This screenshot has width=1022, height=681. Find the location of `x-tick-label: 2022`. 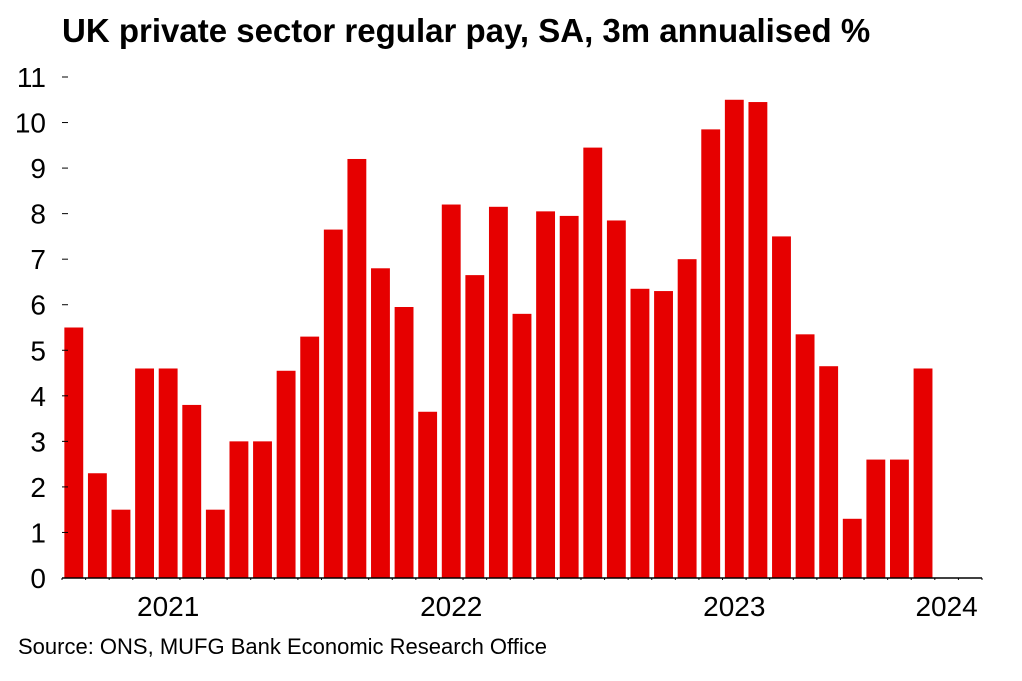

x-tick-label: 2022 is located at coordinates (451, 606).